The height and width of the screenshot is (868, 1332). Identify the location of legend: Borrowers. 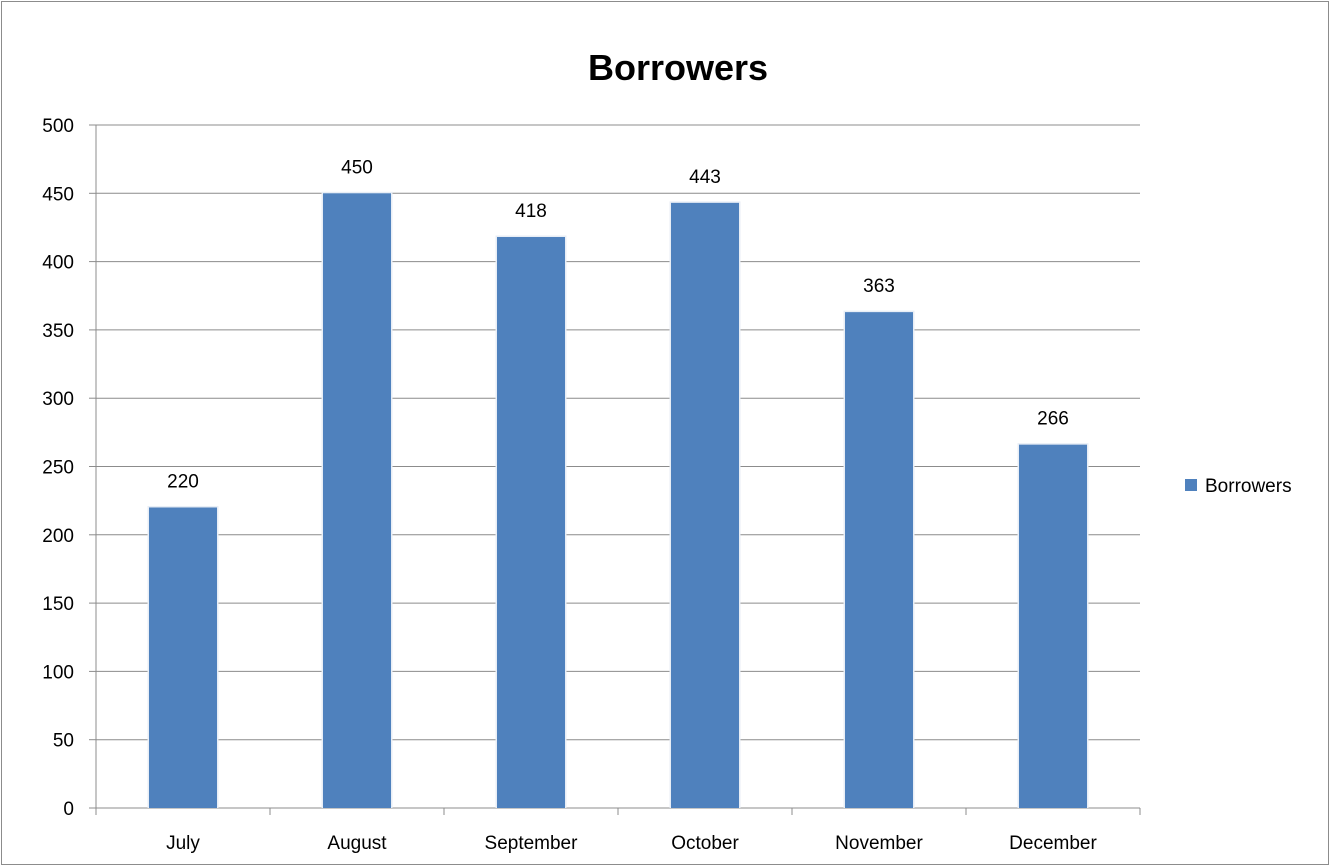
(1238, 486).